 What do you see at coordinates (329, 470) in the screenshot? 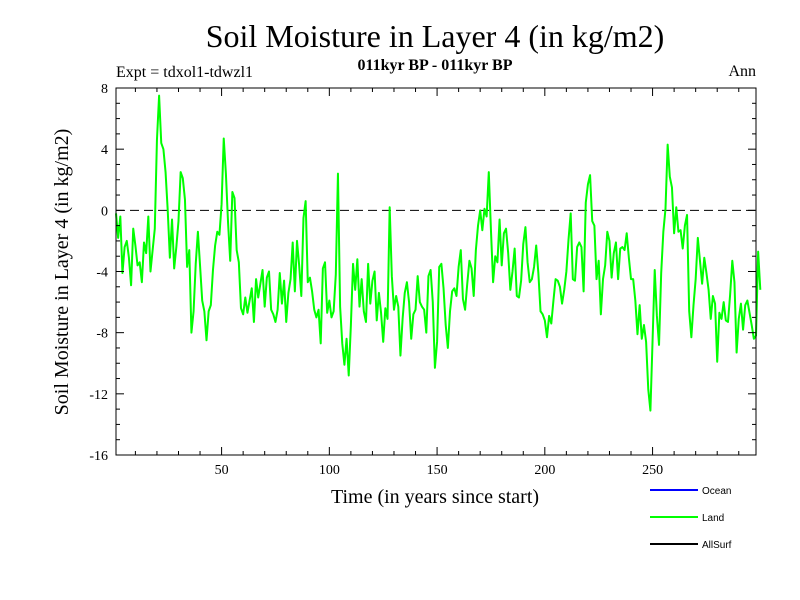
I see `x-tick-label: 100` at bounding box center [329, 470].